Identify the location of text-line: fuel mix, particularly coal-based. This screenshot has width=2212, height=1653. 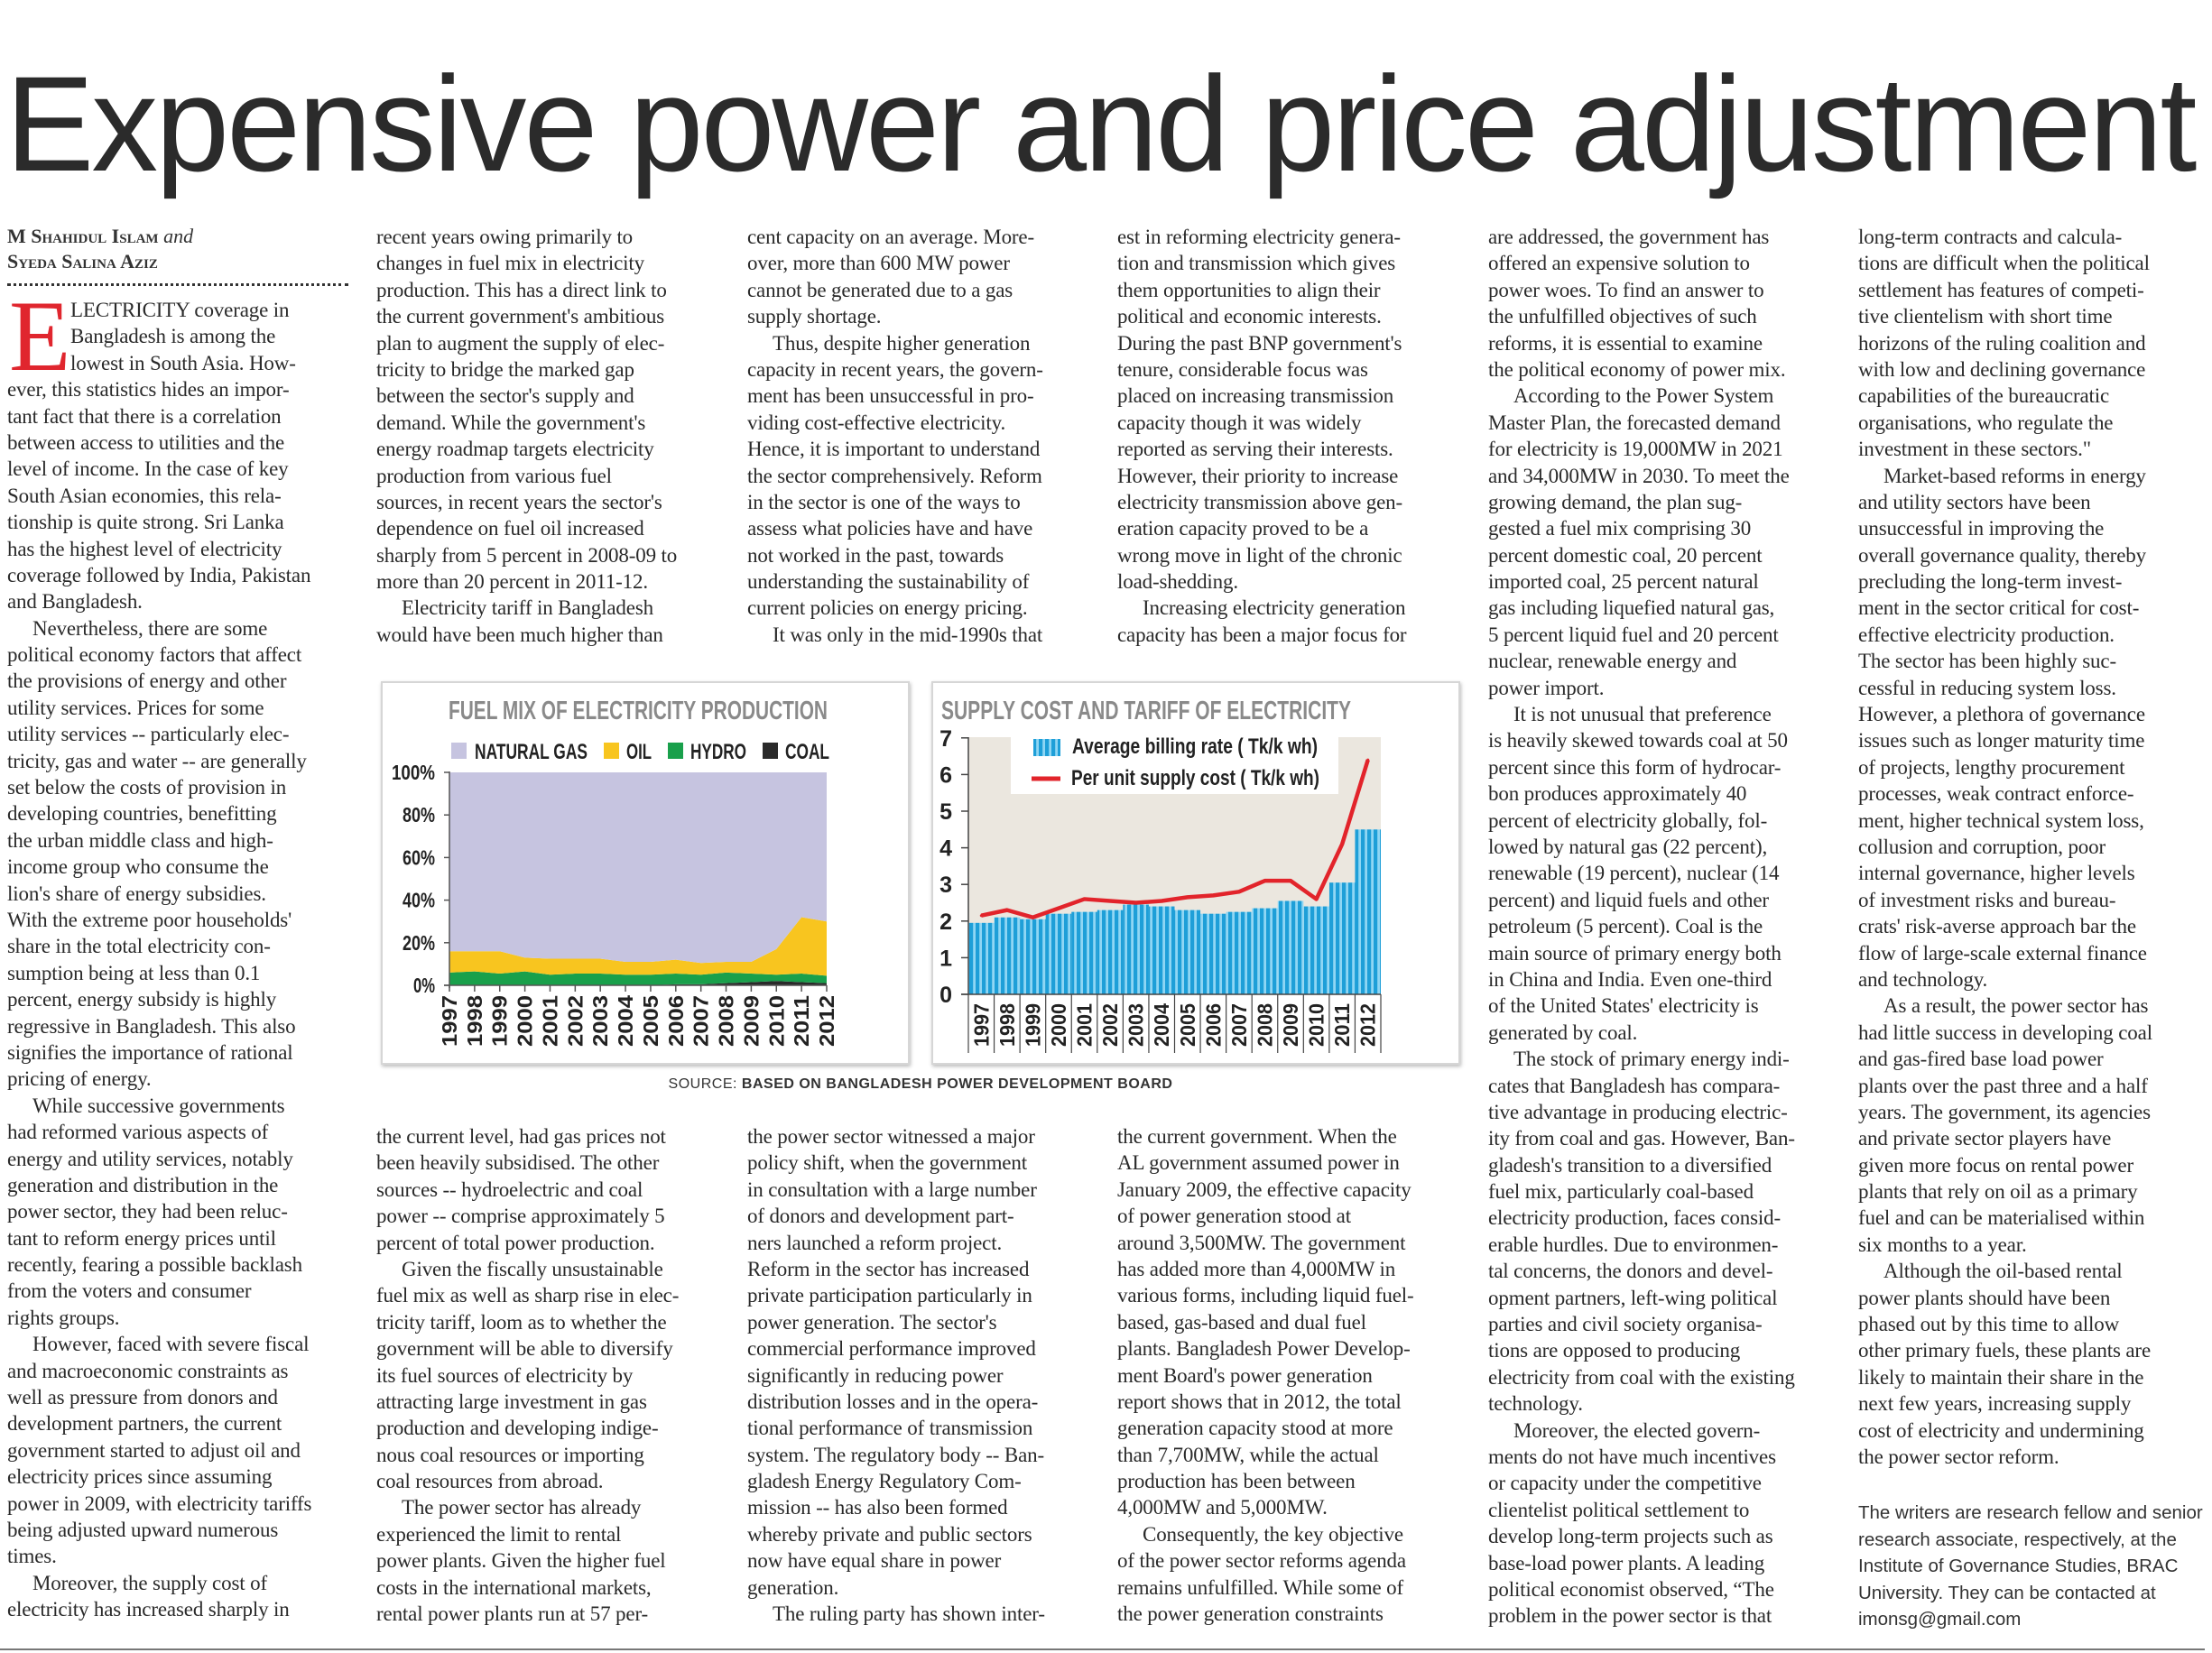
(1621, 1192).